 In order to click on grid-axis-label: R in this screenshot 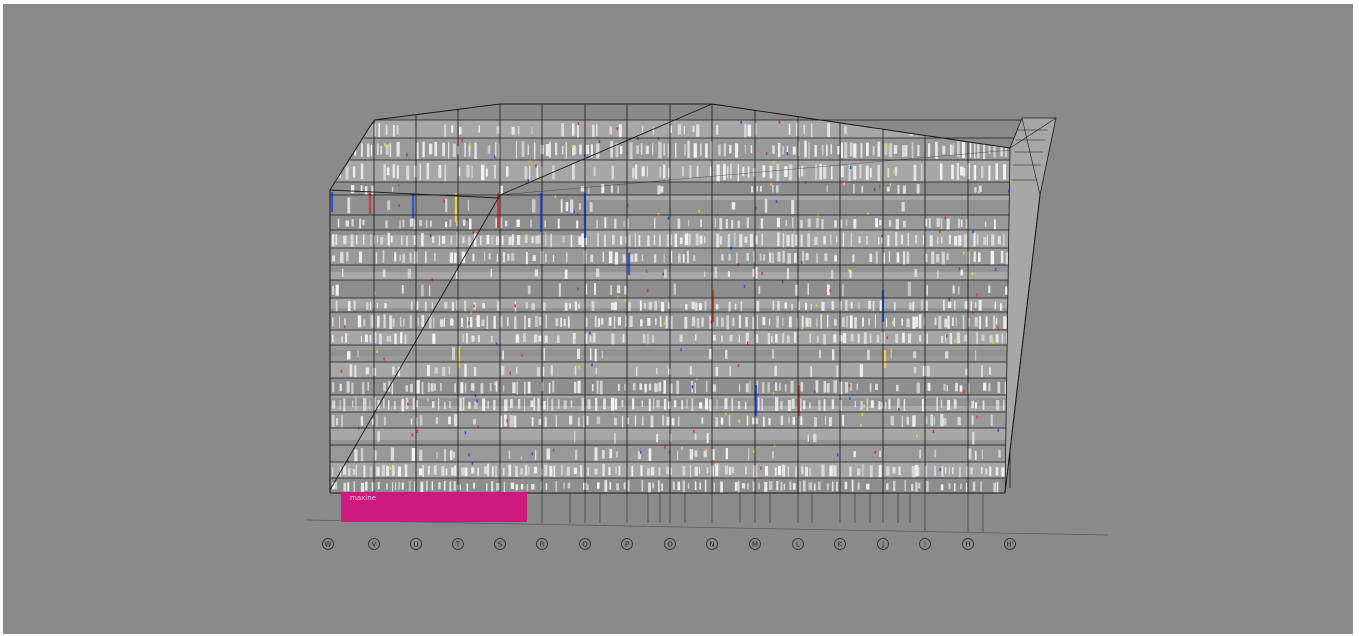, I will do `click(542, 545)`.